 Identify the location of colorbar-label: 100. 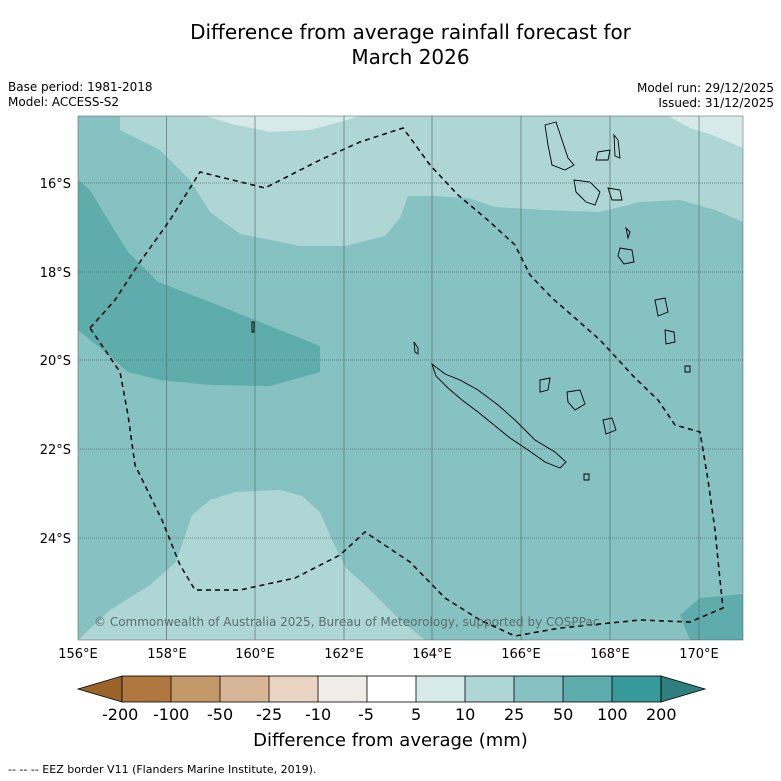
(612, 714).